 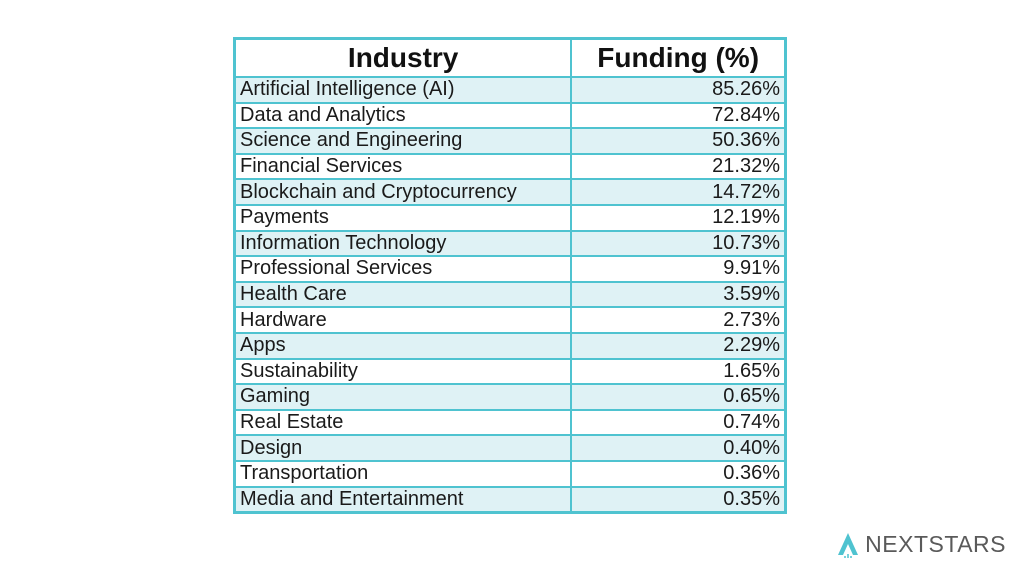 I want to click on table-row: Transportation 0.36%, so click(x=510, y=473).